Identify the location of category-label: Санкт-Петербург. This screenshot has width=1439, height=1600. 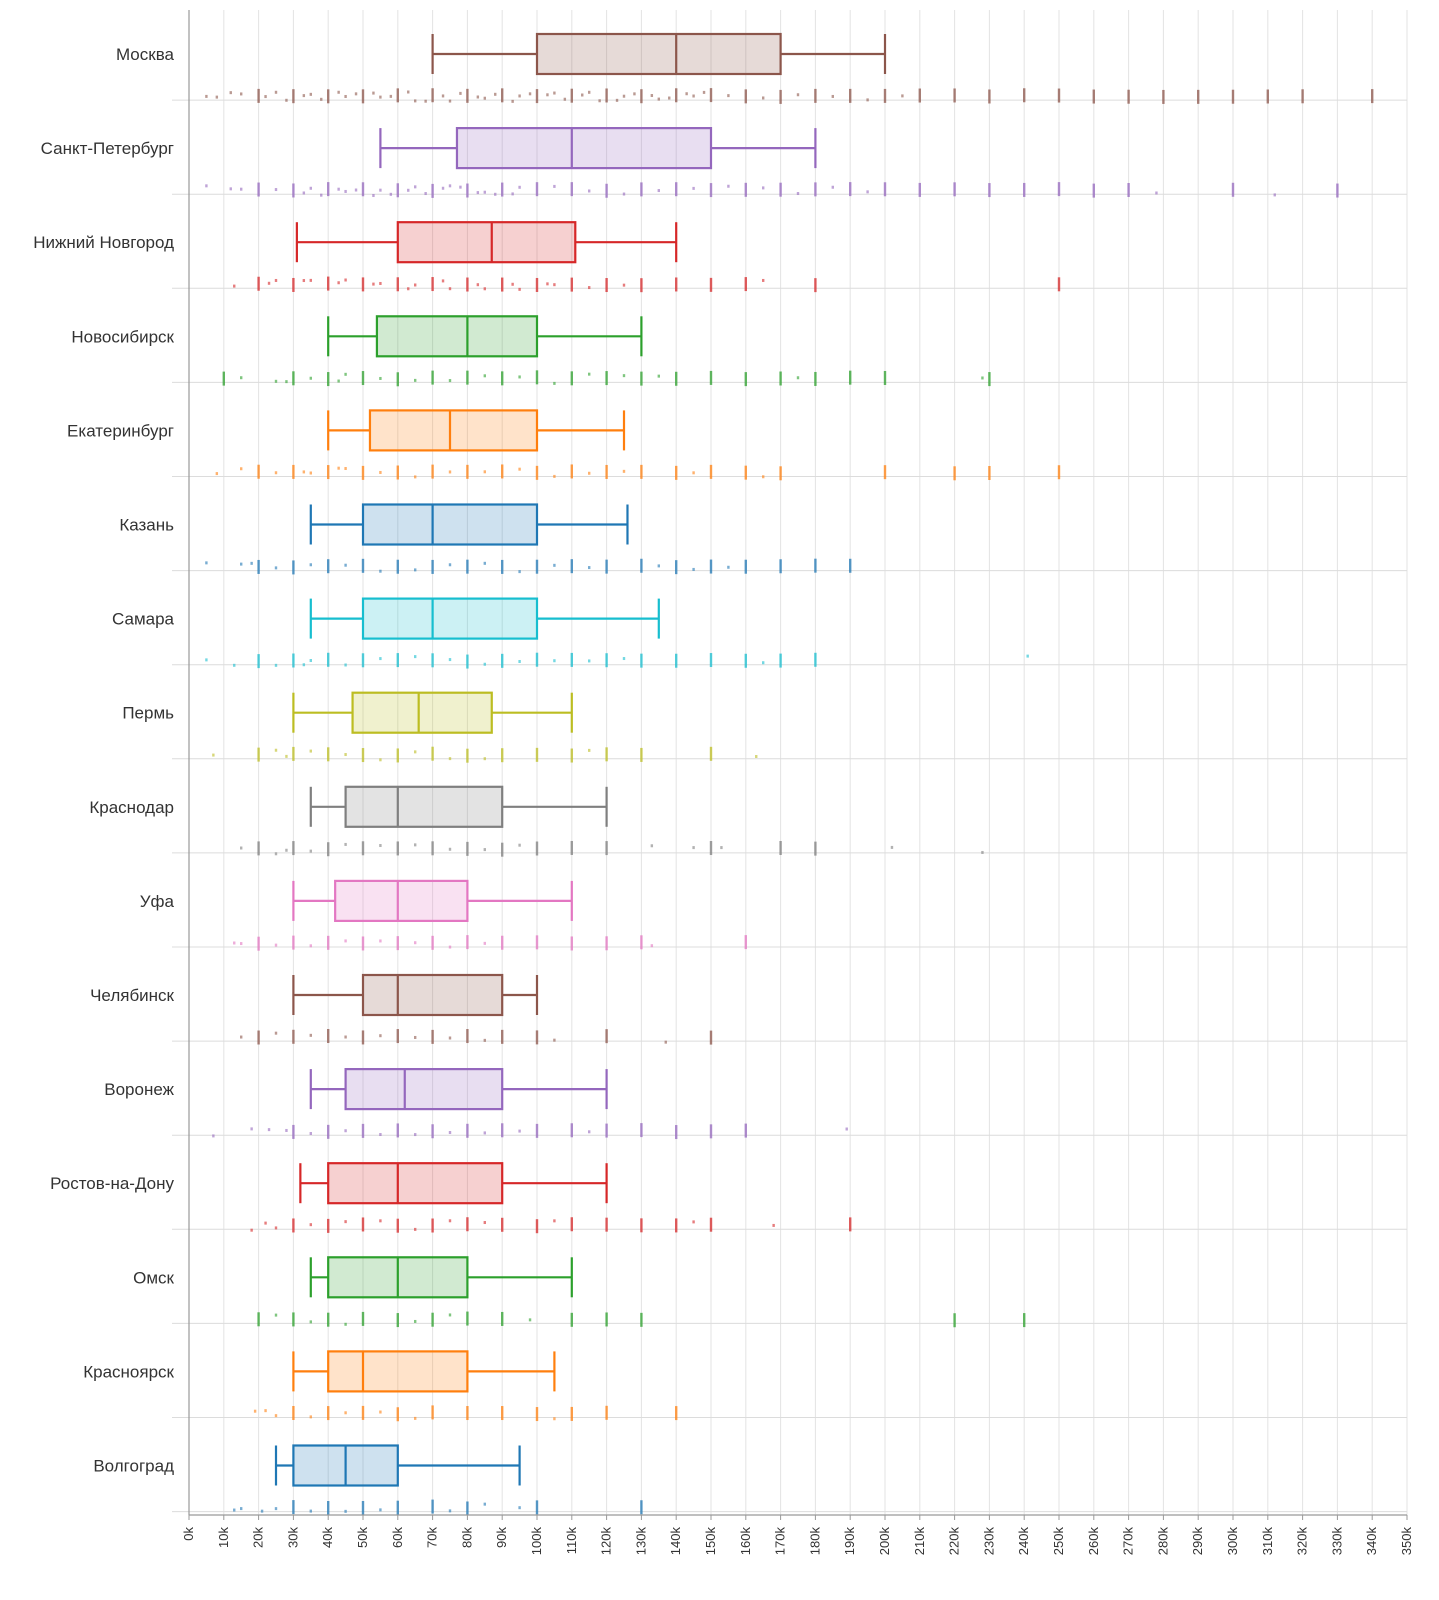
(107, 148).